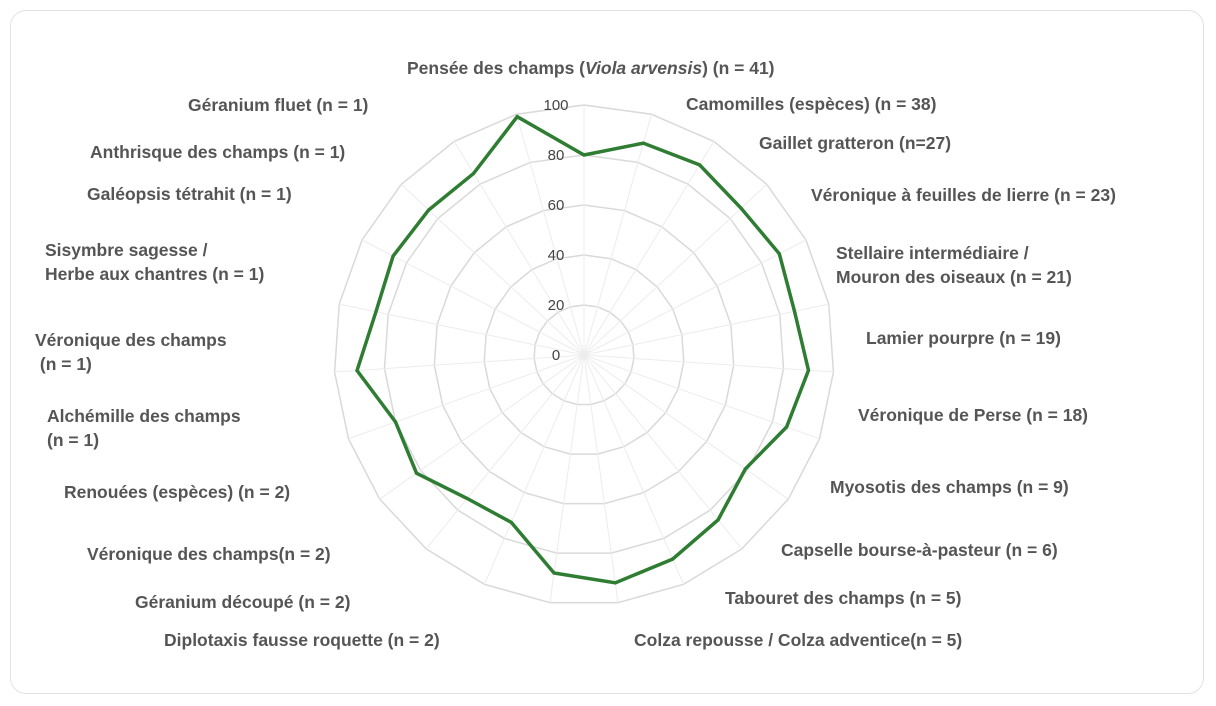 This screenshot has width=1216, height=706. Describe the element at coordinates (556, 305) in the screenshot. I see `tick-label-20: 20` at that location.